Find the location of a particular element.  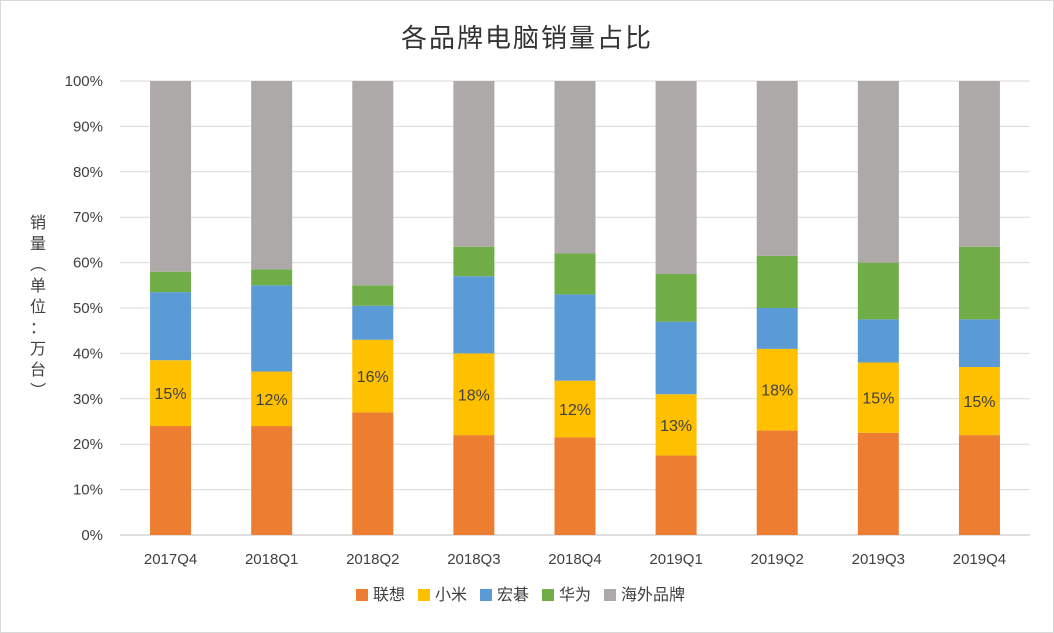

y-axis-label-char: 位 is located at coordinates (38, 306).